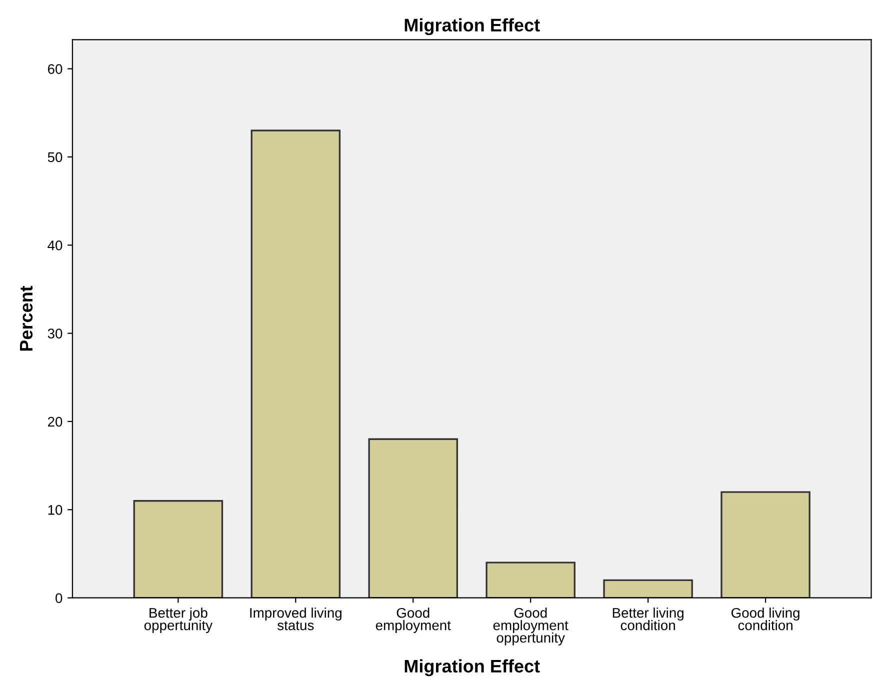  What do you see at coordinates (59, 598) in the screenshot?
I see `y-tick-label: 0` at bounding box center [59, 598].